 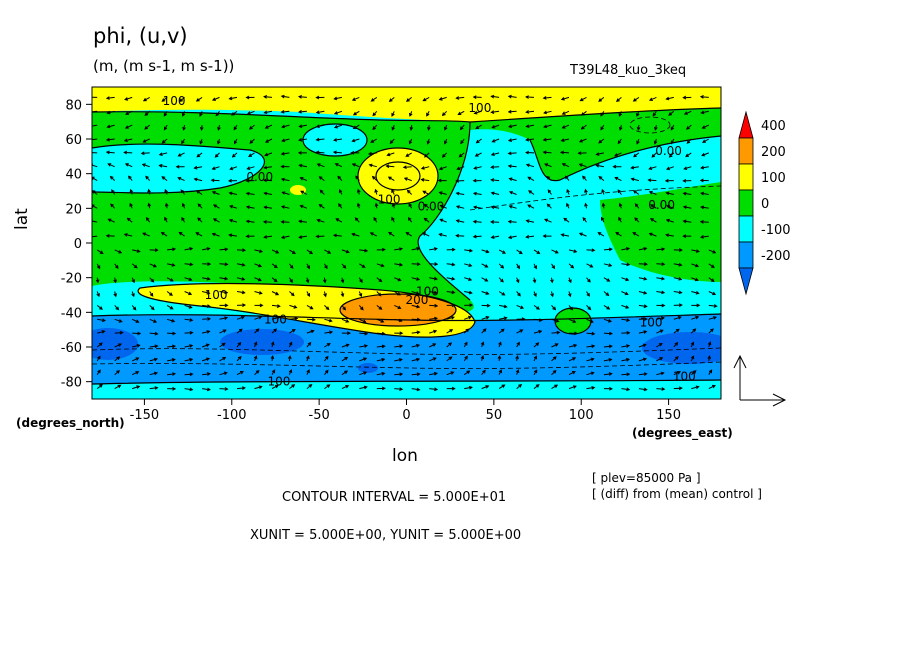 I want to click on plev-note: [ plev=85000 Pa ], so click(x=646, y=478).